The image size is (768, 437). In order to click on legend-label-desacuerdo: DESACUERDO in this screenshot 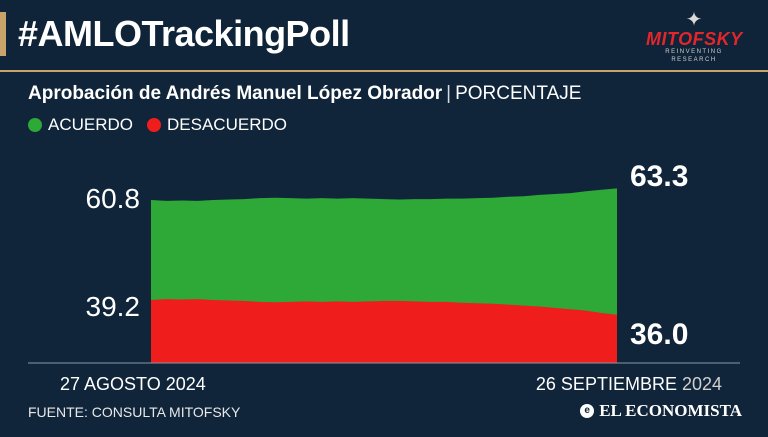, I will do `click(227, 124)`.